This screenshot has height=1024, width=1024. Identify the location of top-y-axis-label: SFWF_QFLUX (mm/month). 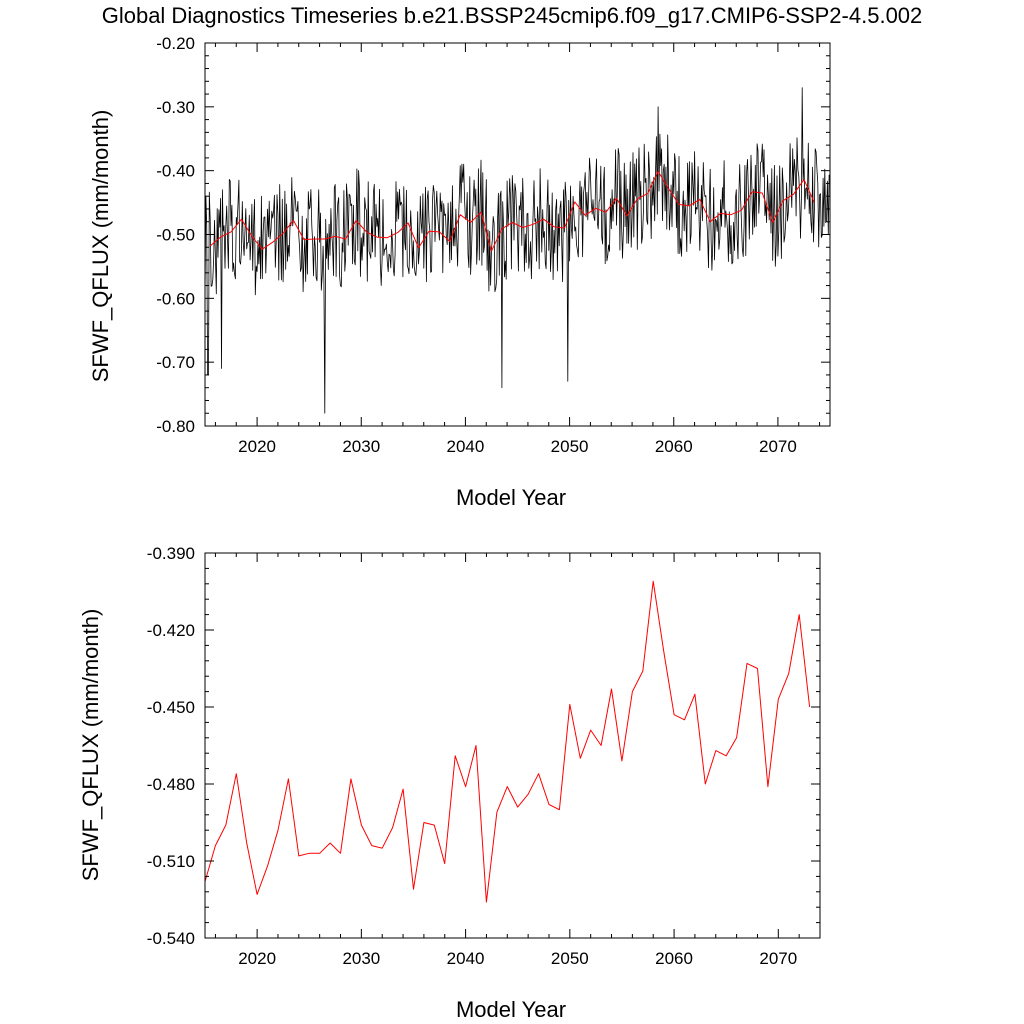
(100, 246).